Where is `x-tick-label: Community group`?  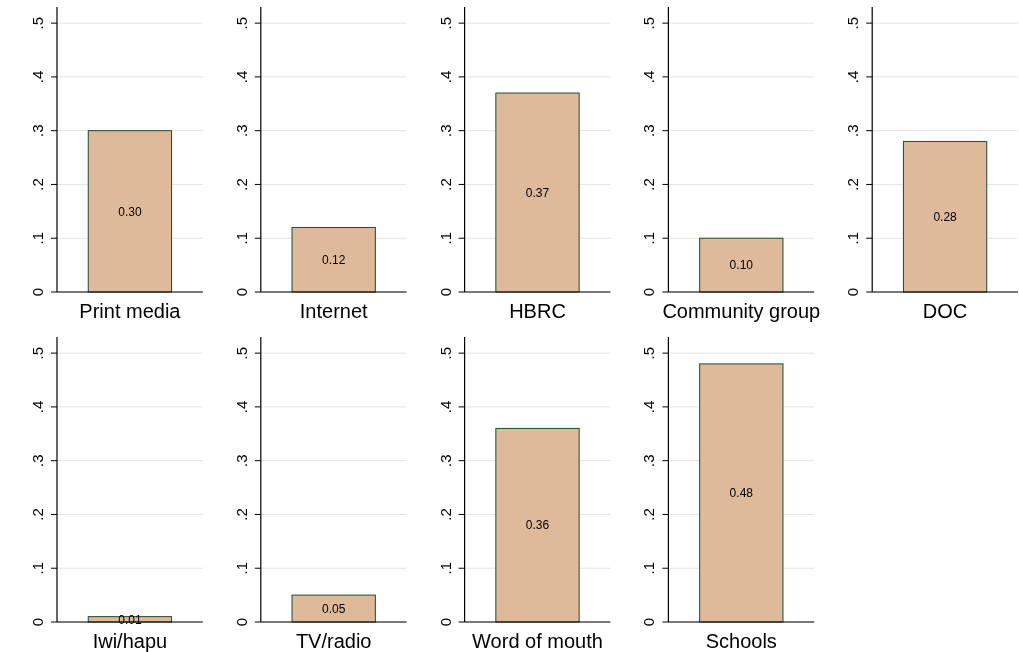 x-tick-label: Community group is located at coordinates (741, 311).